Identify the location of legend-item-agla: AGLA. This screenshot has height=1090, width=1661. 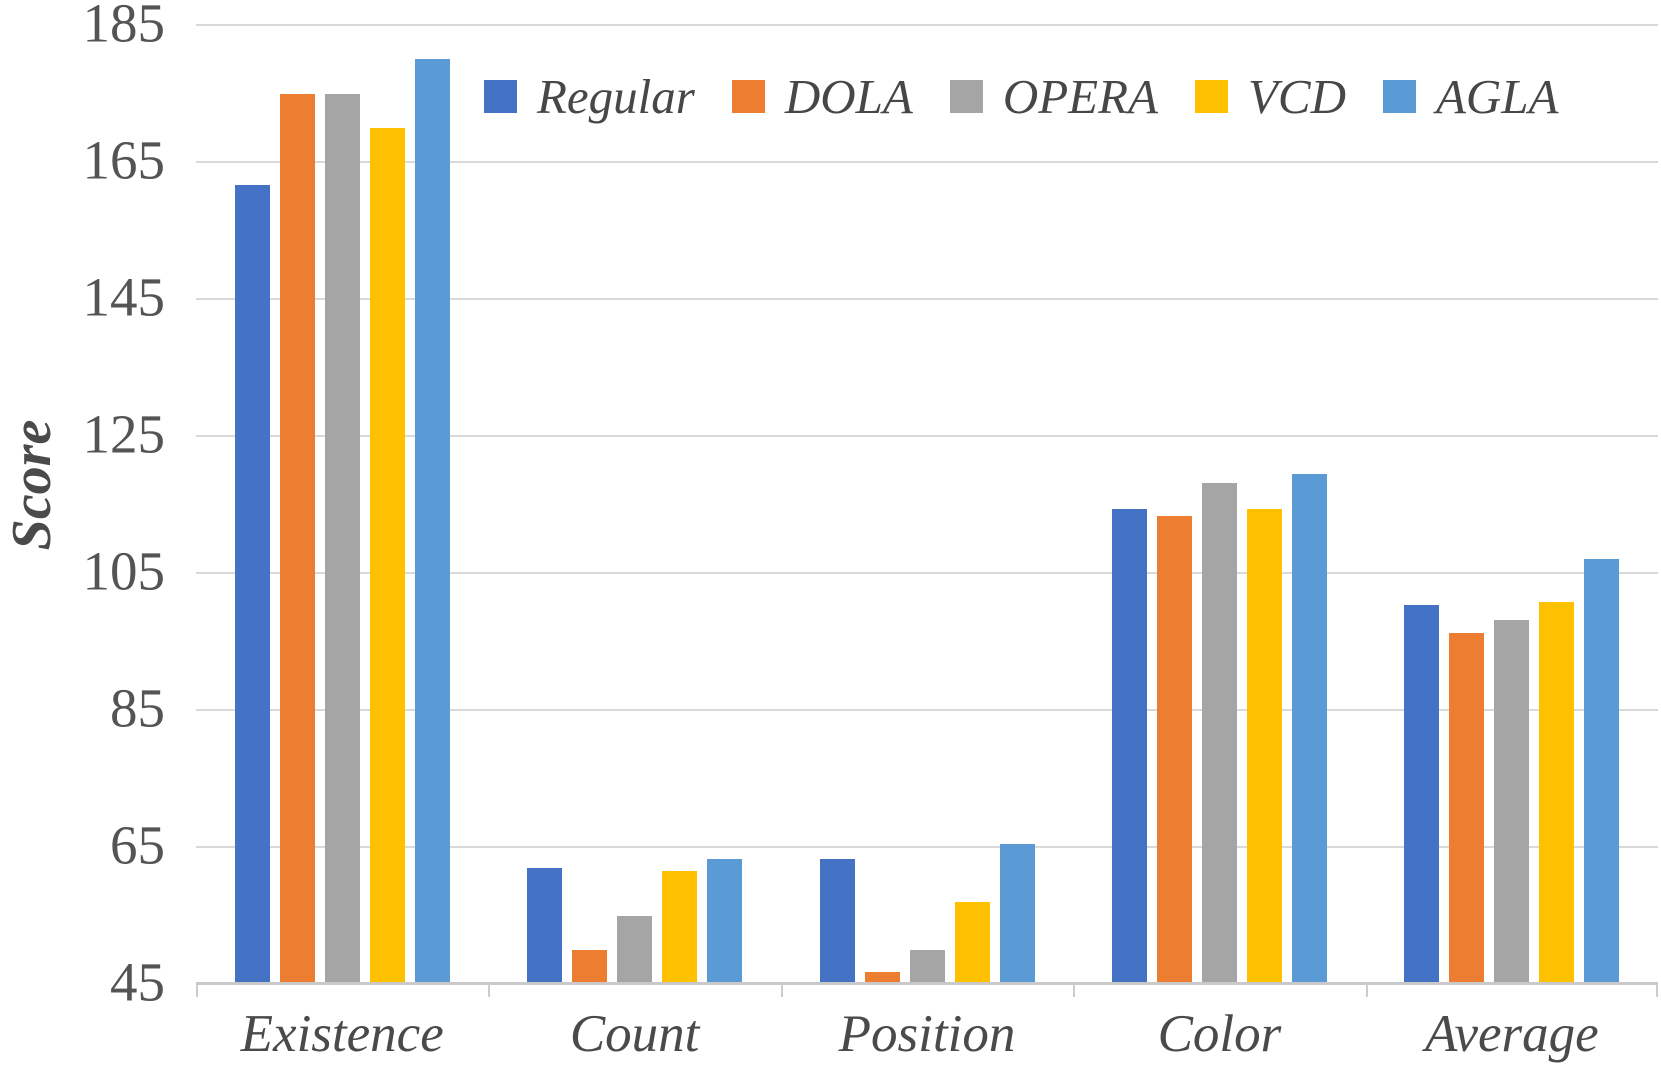
(1470, 96).